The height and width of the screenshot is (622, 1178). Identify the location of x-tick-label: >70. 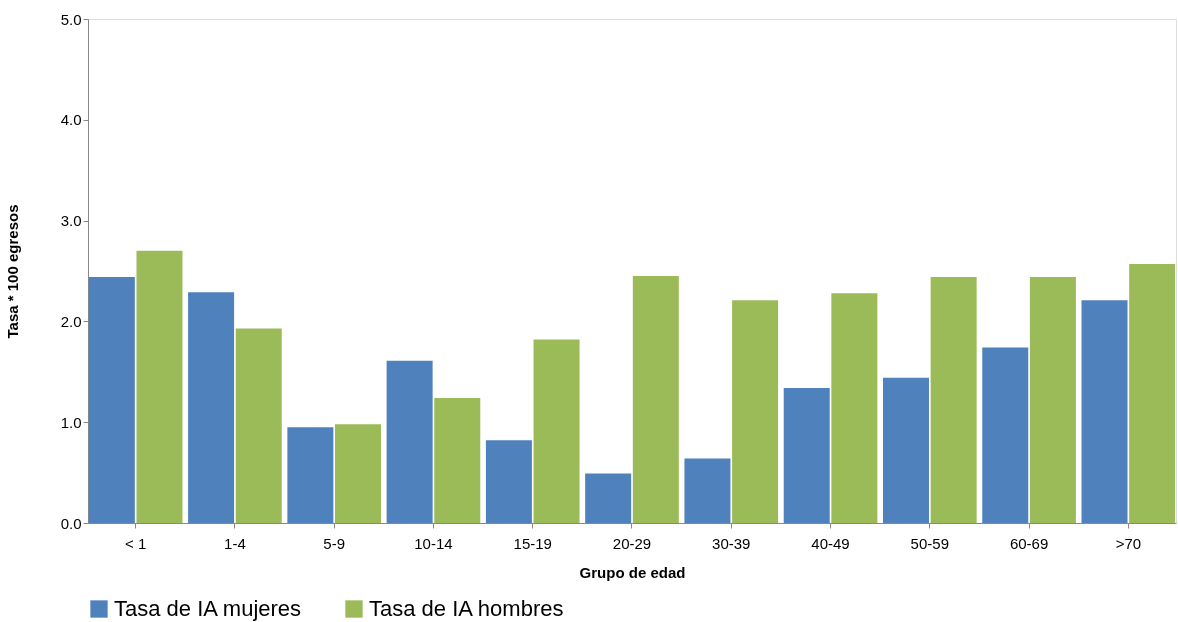
(1128, 543).